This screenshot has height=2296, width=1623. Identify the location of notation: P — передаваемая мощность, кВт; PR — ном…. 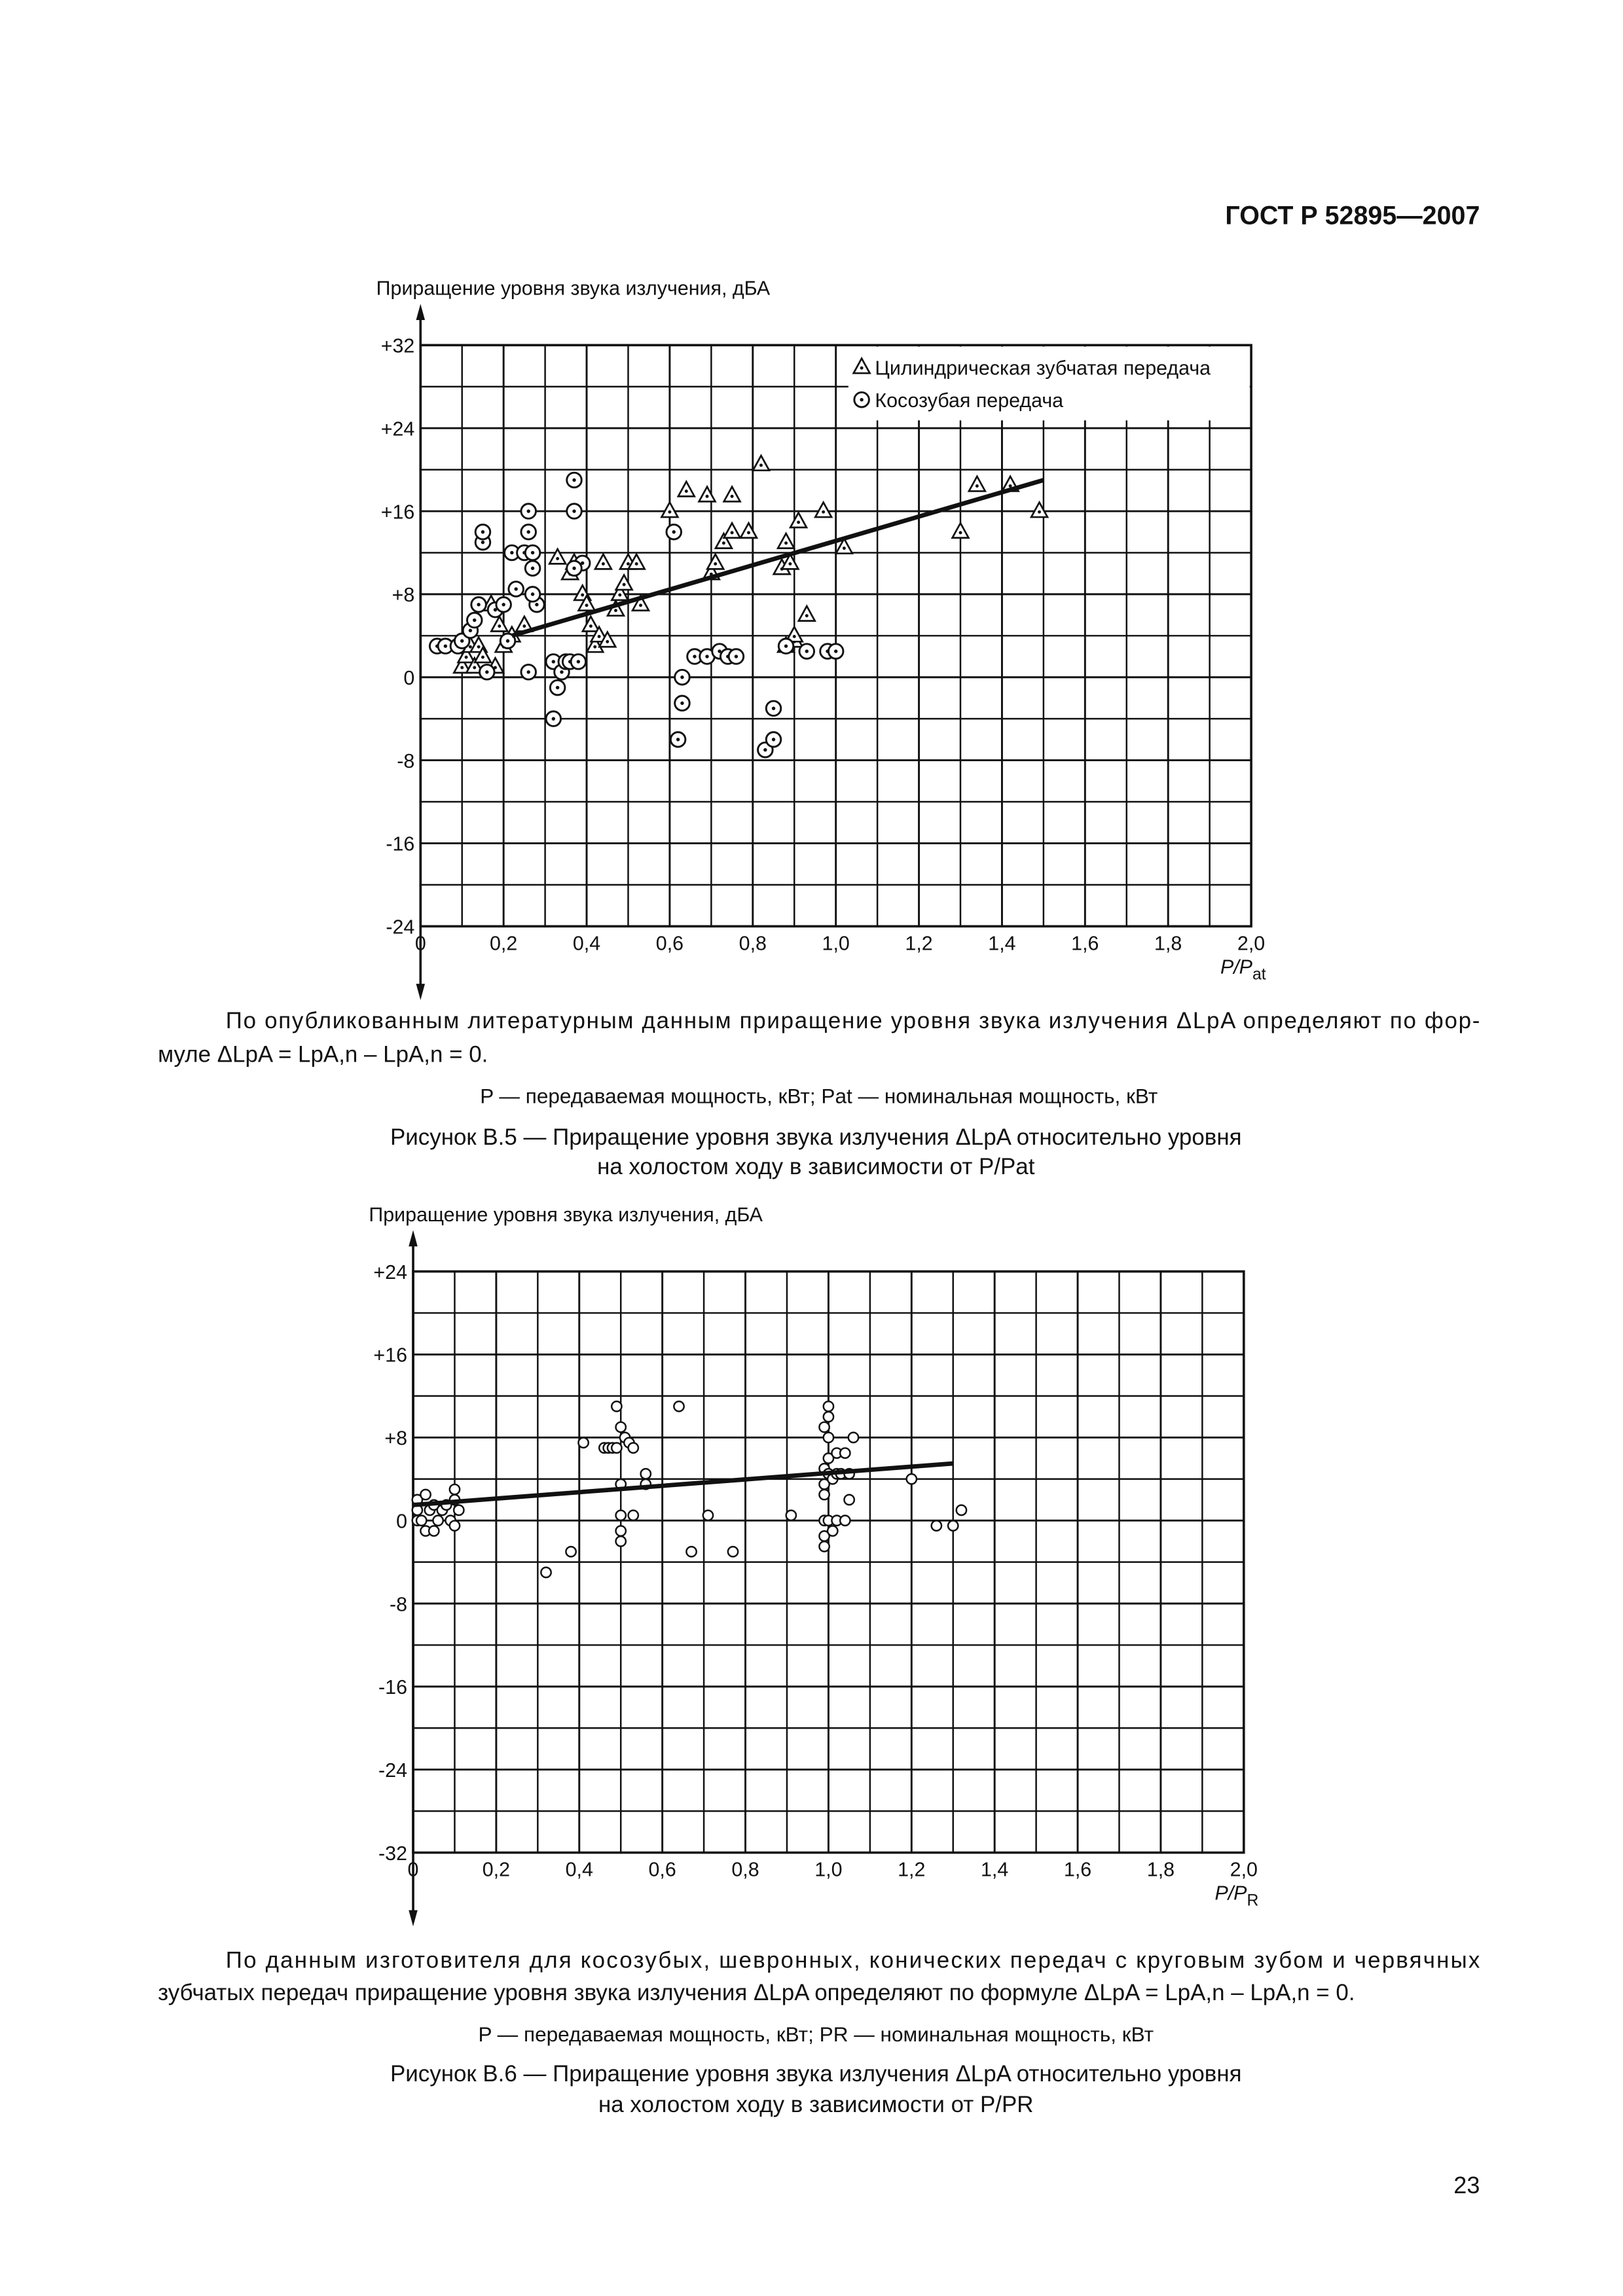
(816, 2034).